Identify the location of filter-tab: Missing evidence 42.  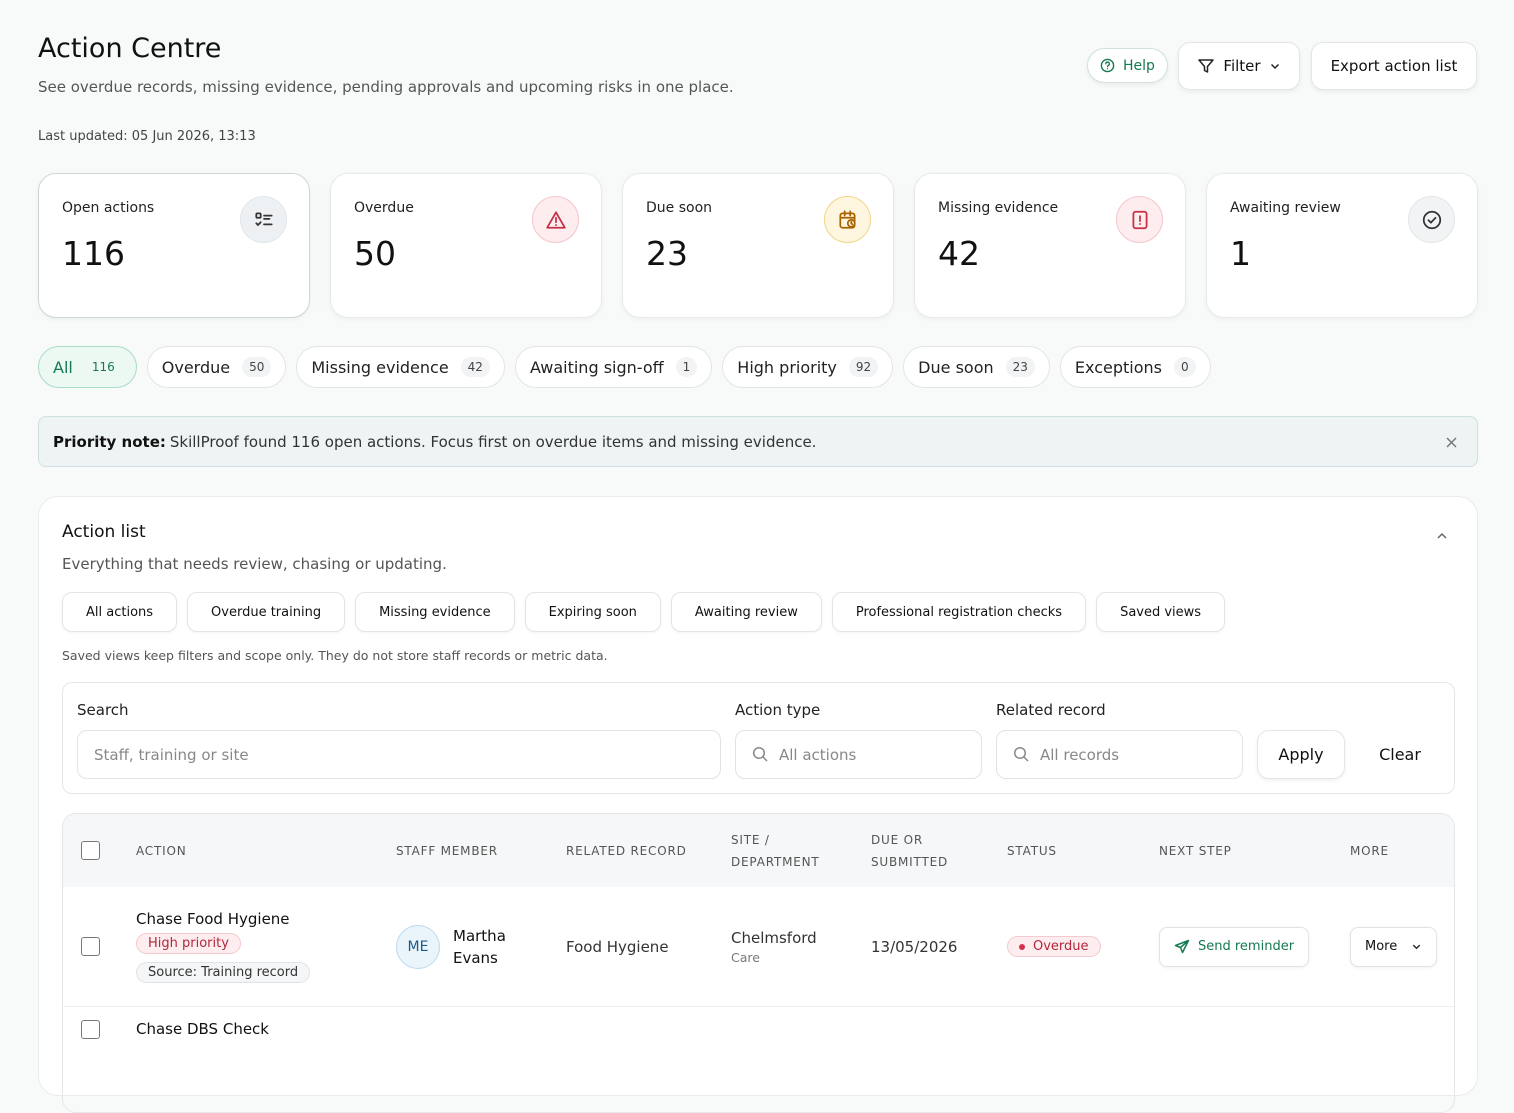
(400, 367).